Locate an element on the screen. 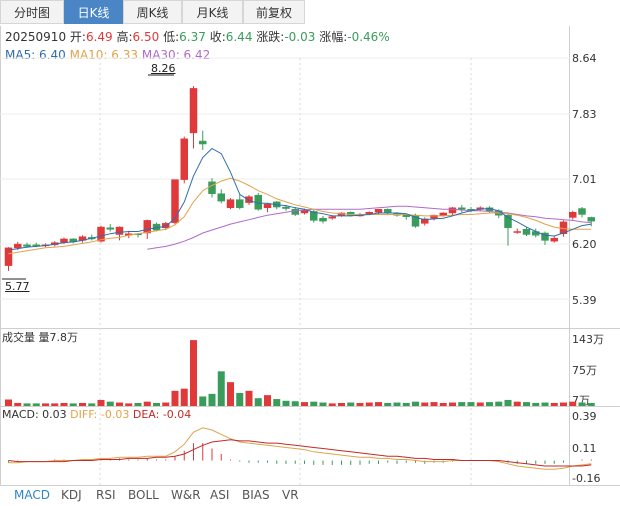  diff-line is located at coordinates (300, 448).